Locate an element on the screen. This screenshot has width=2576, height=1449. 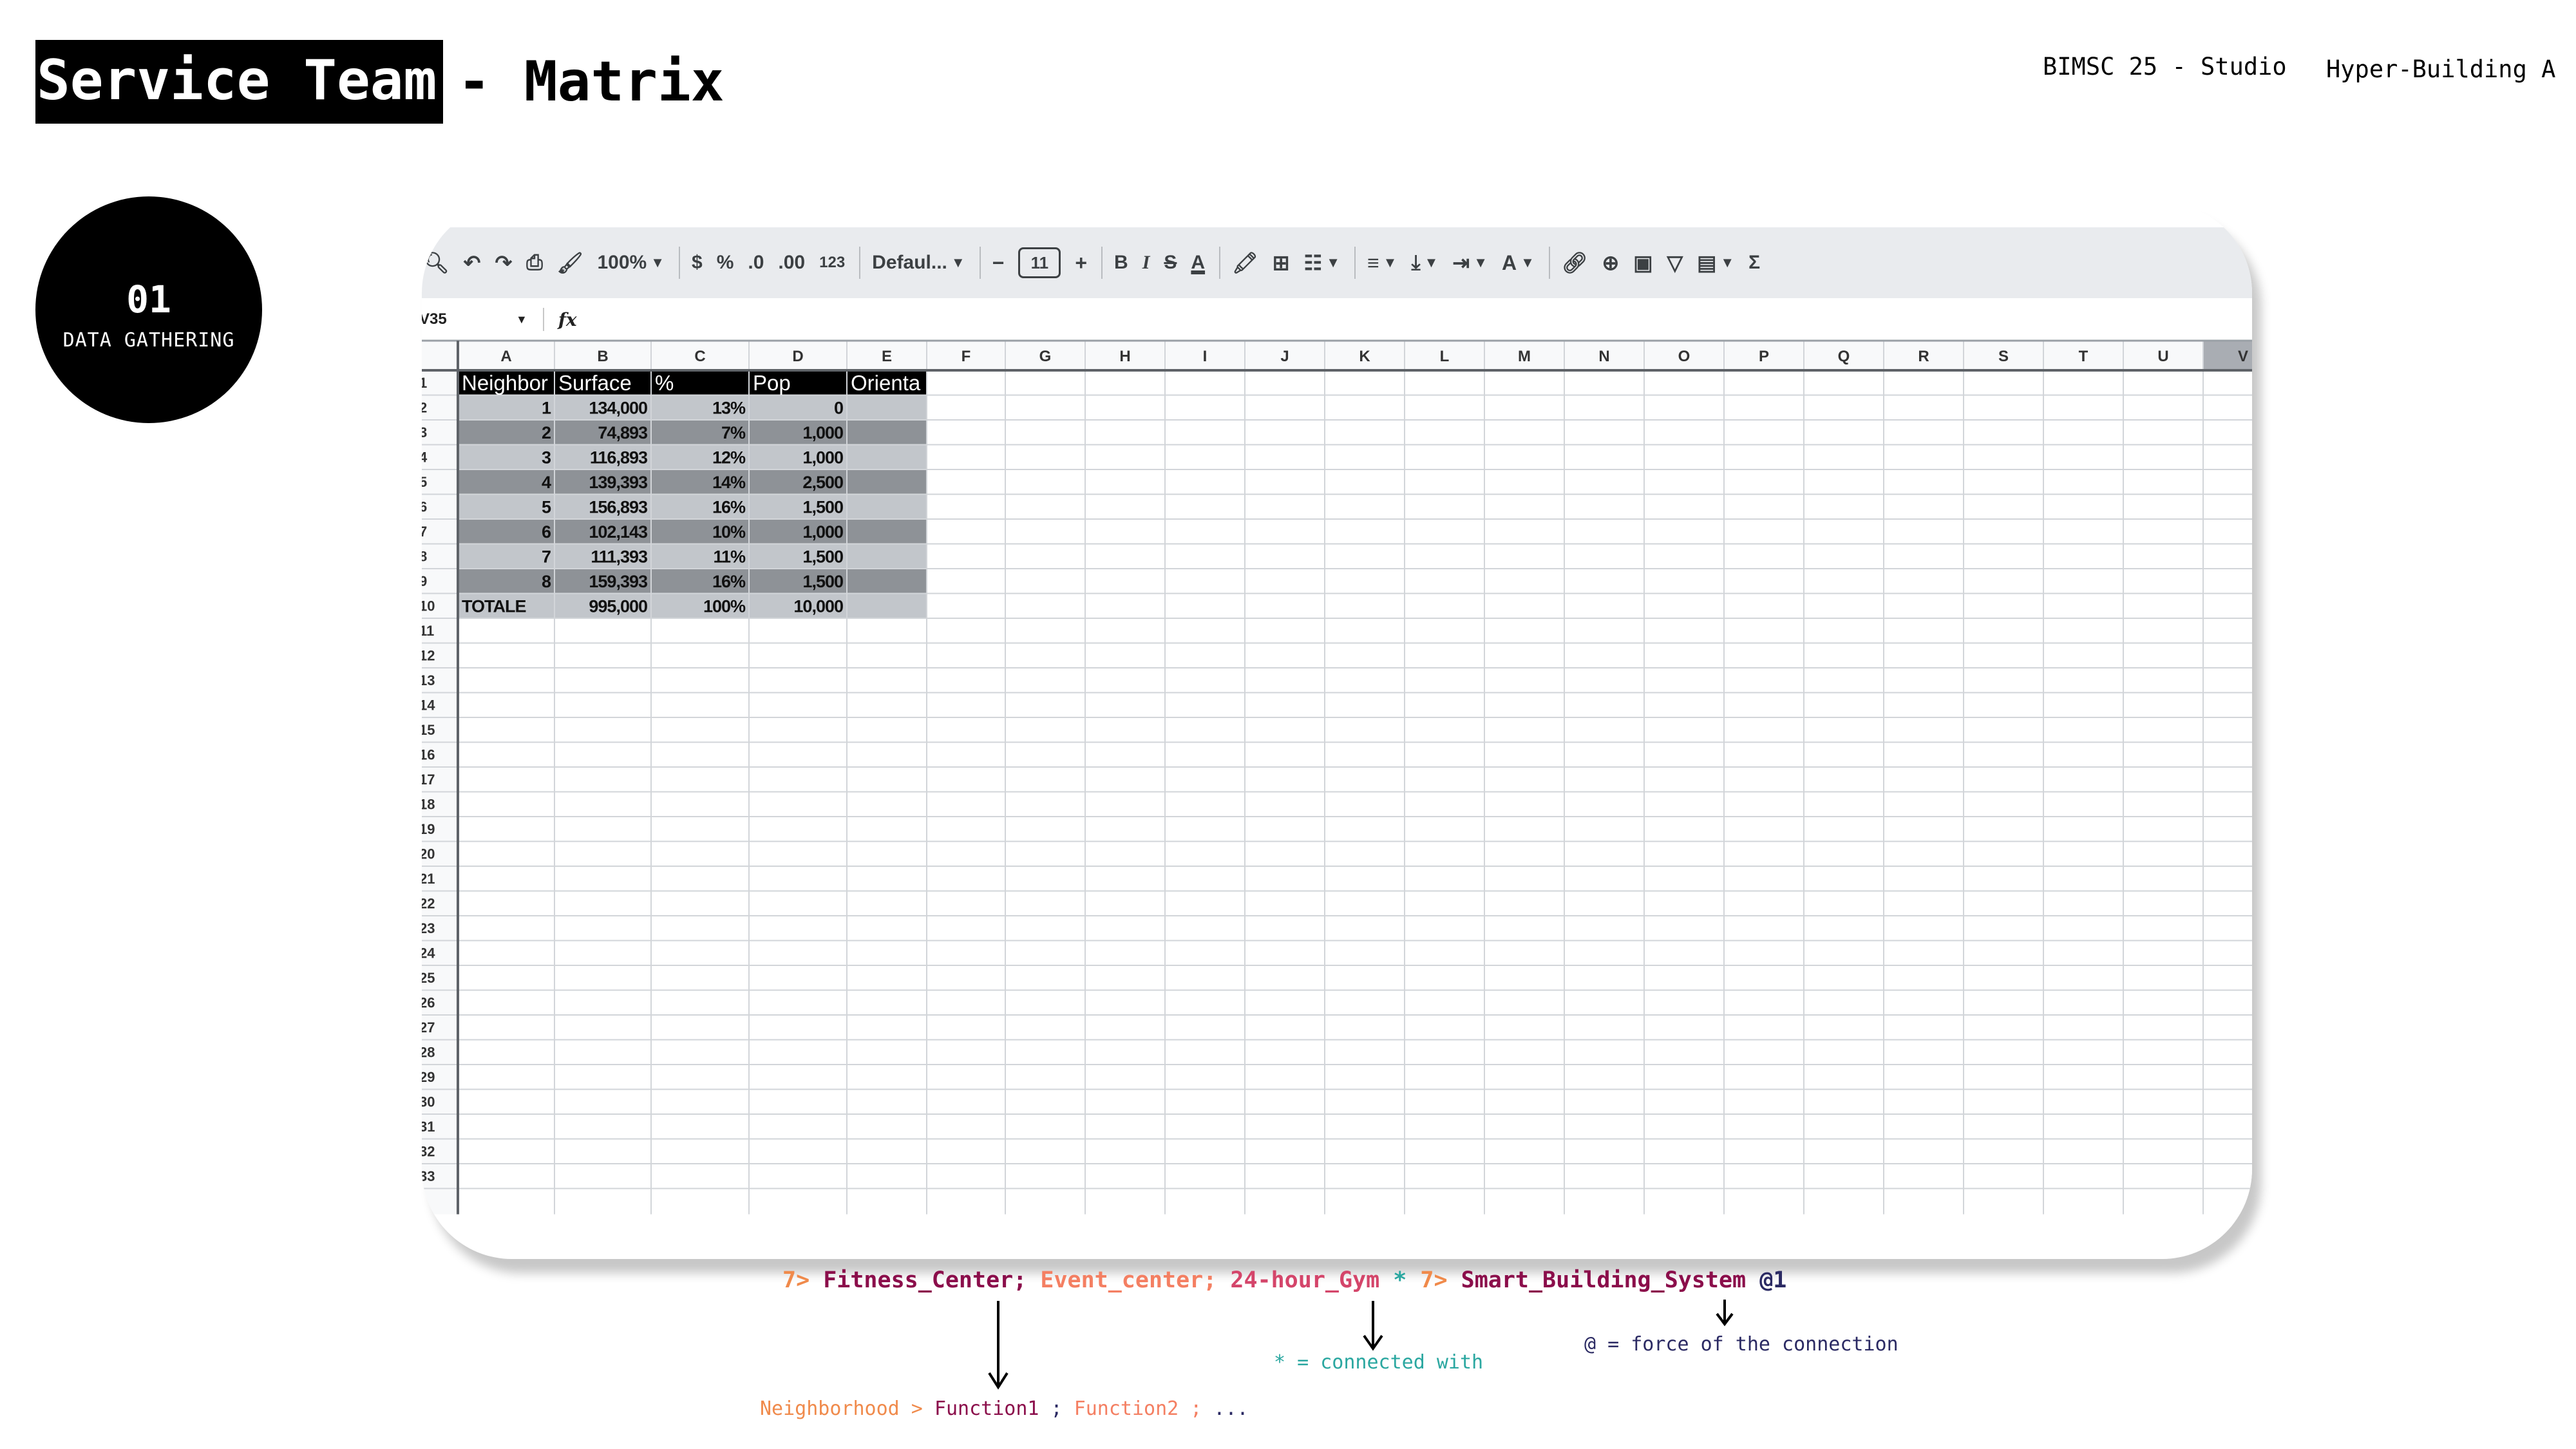
table-cell: 111,393 is located at coordinates (619, 557).